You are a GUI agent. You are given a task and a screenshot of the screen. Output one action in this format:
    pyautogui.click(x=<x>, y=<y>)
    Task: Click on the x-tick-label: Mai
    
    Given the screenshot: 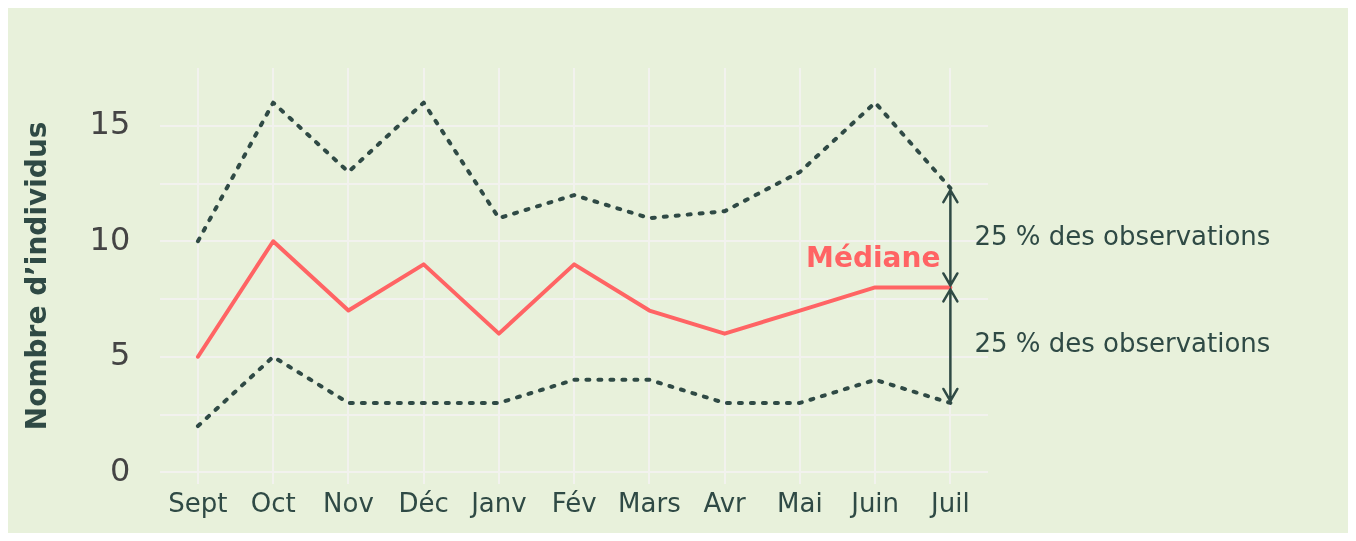 What is the action you would take?
    pyautogui.click(x=800, y=503)
    